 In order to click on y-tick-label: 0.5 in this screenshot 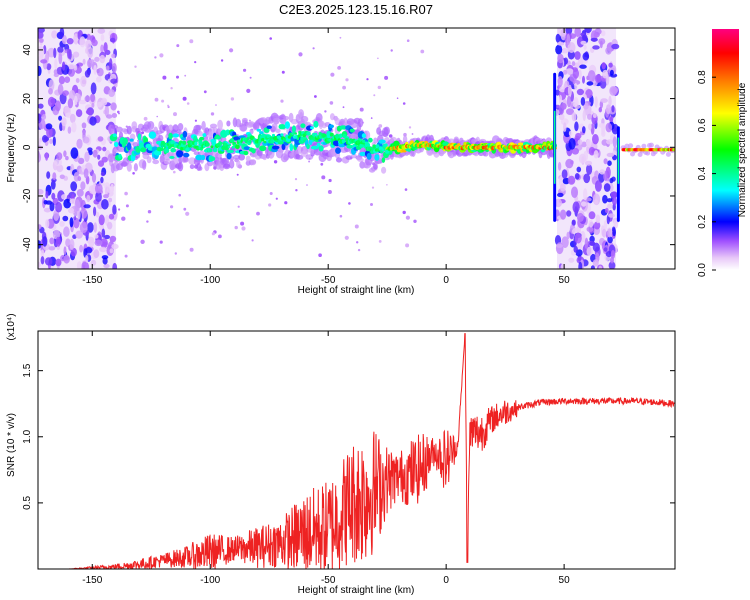, I will do `click(27, 503)`.